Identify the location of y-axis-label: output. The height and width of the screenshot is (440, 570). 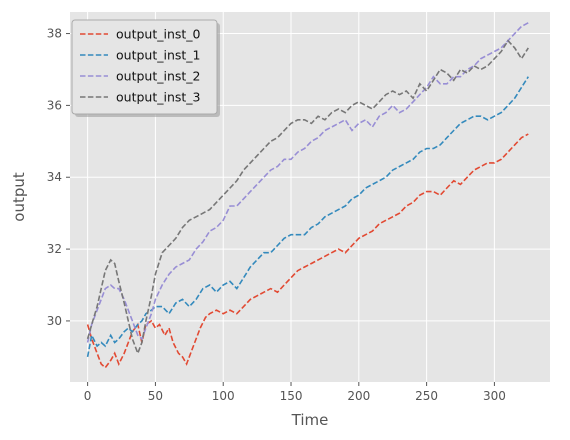
(19, 197).